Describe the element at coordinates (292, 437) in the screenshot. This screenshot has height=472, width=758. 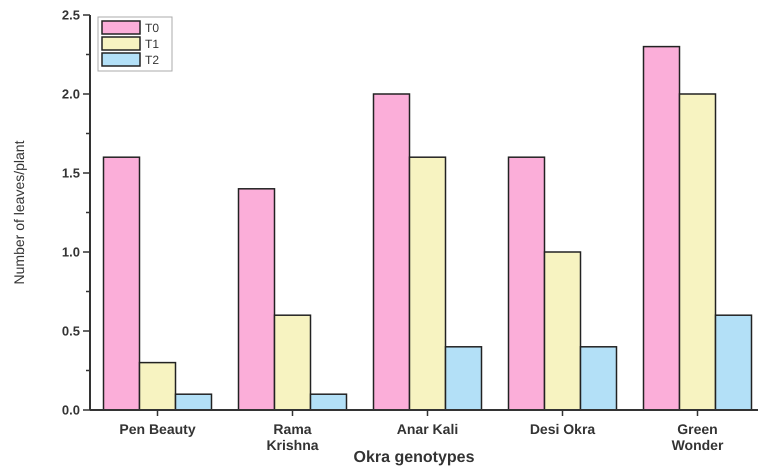
I see `x-tick-label: Rama Krishna` at that location.